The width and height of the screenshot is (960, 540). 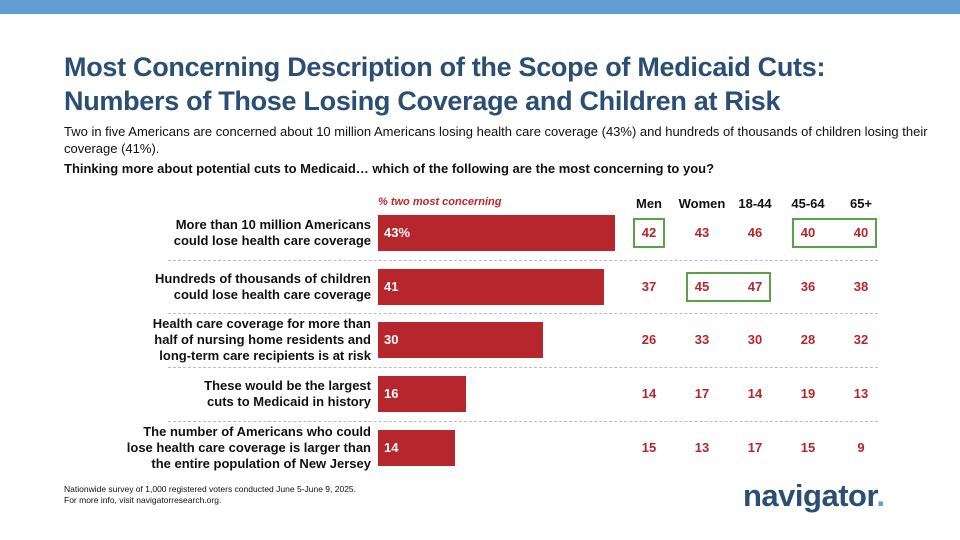 I want to click on column-header-18-44: 18-44, so click(x=755, y=203).